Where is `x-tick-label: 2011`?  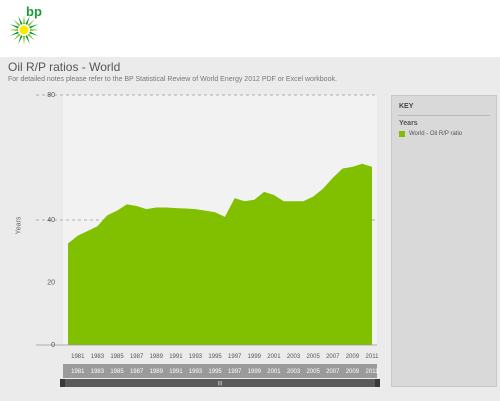
x-tick-label: 2011 is located at coordinates (373, 357).